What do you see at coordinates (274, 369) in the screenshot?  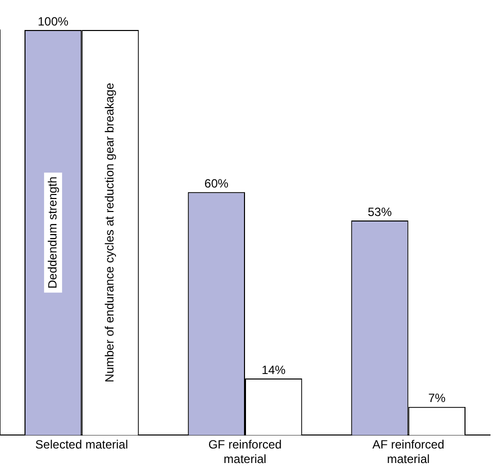 I see `data-label: 14%` at bounding box center [274, 369].